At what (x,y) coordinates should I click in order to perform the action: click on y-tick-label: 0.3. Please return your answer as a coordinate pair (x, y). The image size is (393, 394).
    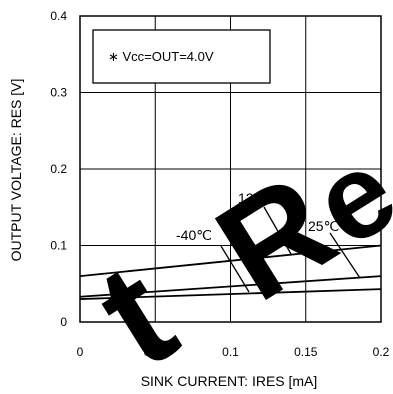
    Looking at the image, I should click on (58, 93).